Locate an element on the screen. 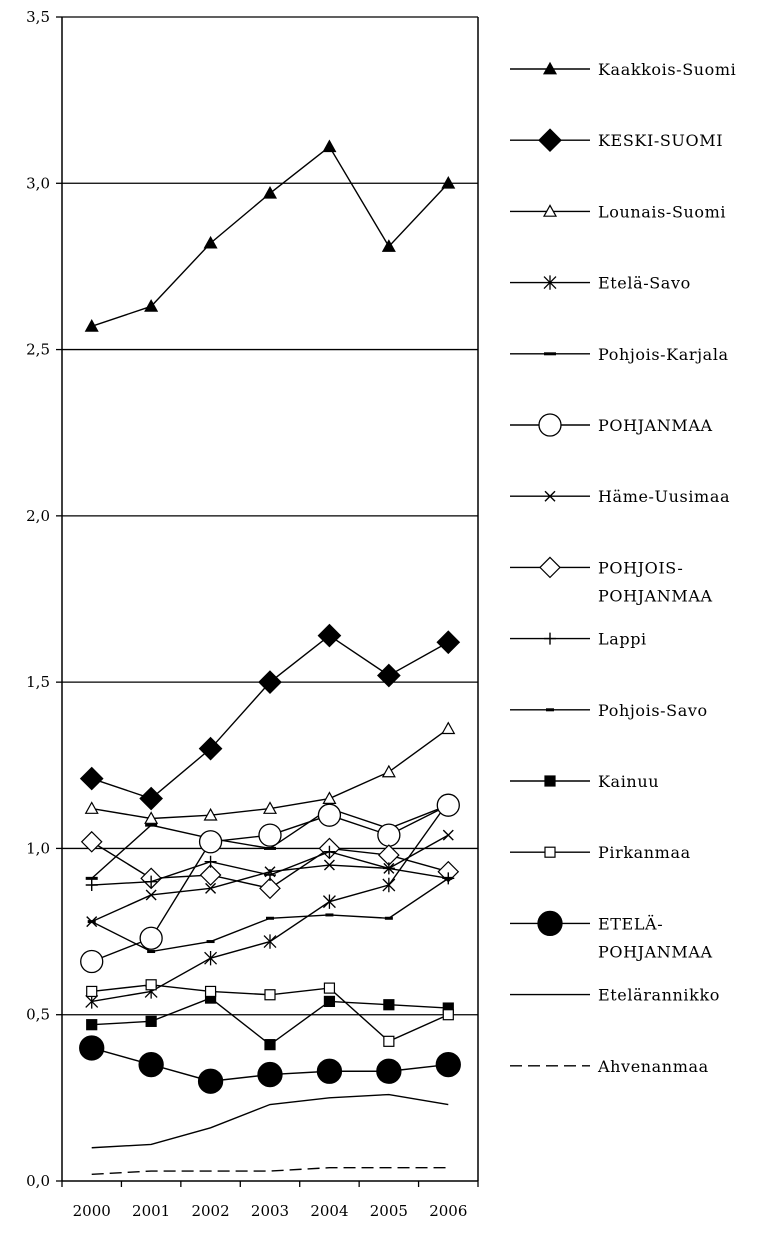  y-tick-label: 2,0 is located at coordinates (38, 516).